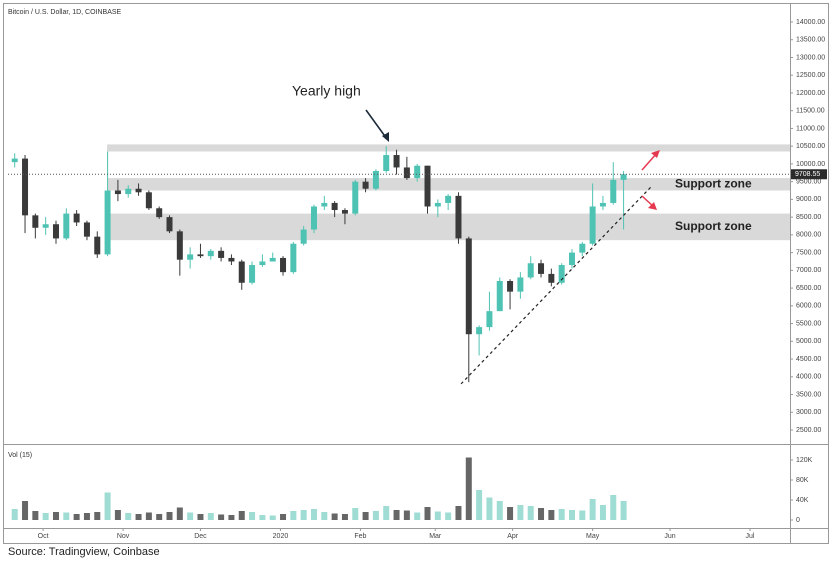  I want to click on y-tick-label: 13000.00, so click(810, 57).